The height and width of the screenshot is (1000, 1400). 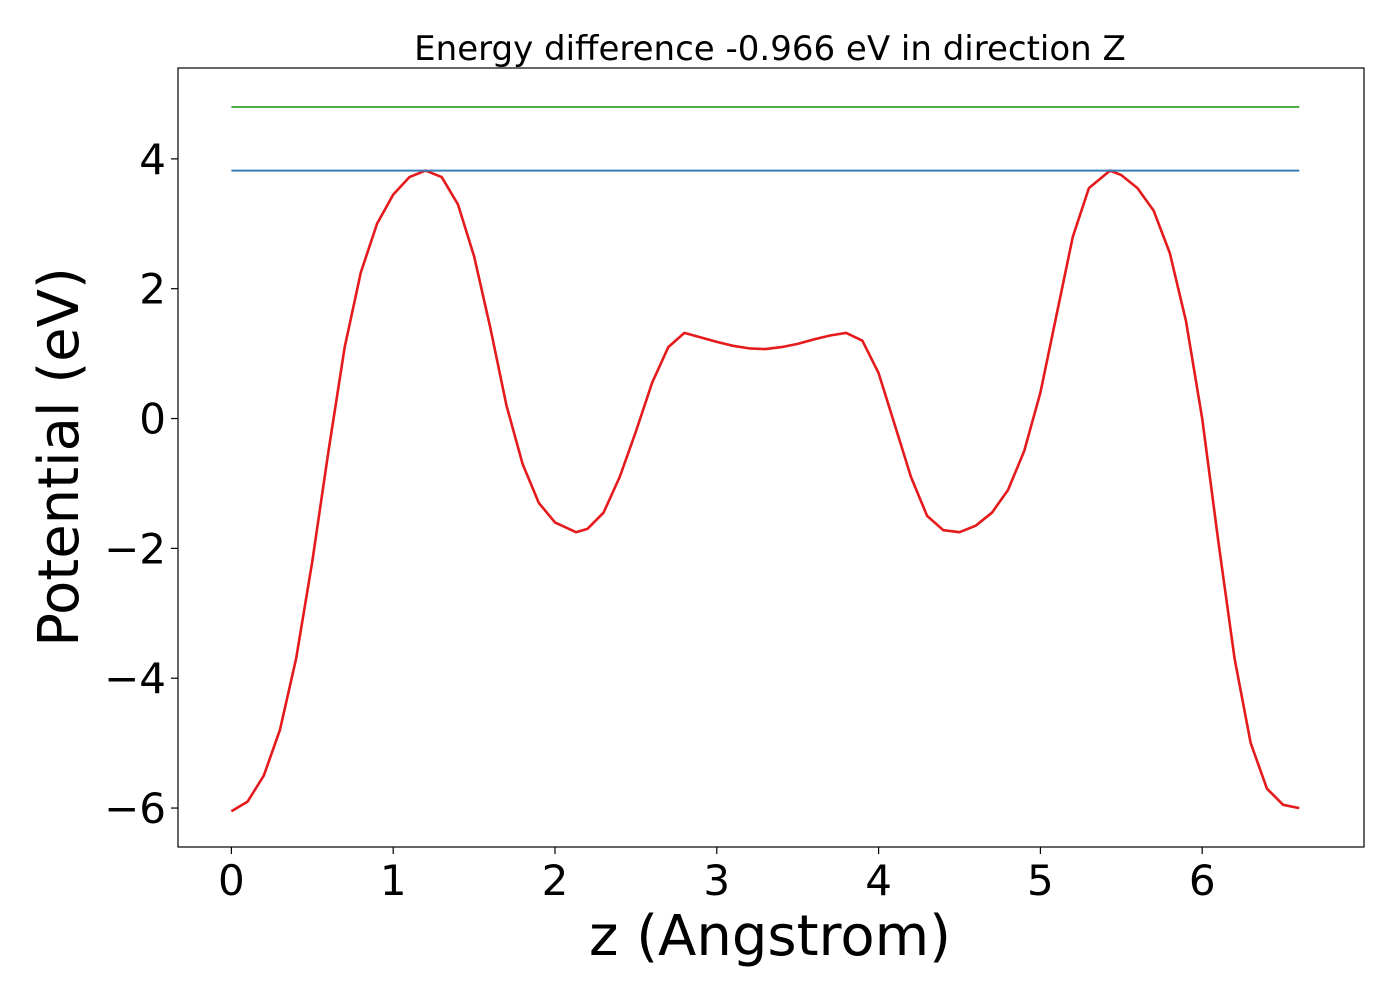 What do you see at coordinates (393, 880) in the screenshot?
I see `x-tick-label: 1` at bounding box center [393, 880].